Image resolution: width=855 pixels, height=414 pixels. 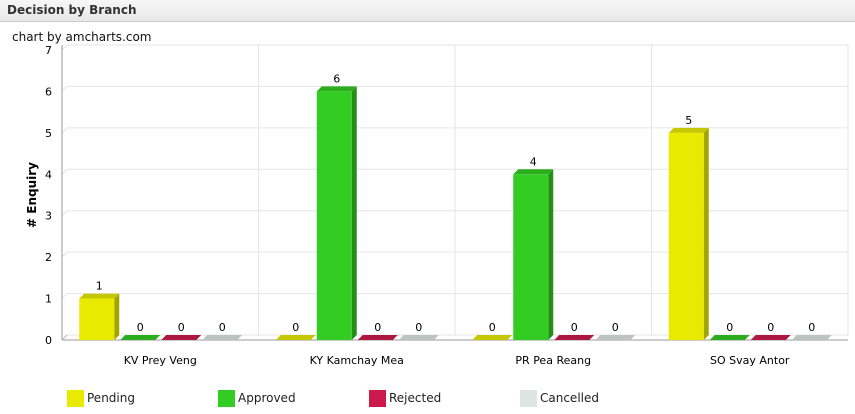 I want to click on legend-label: Pending, so click(x=111, y=398).